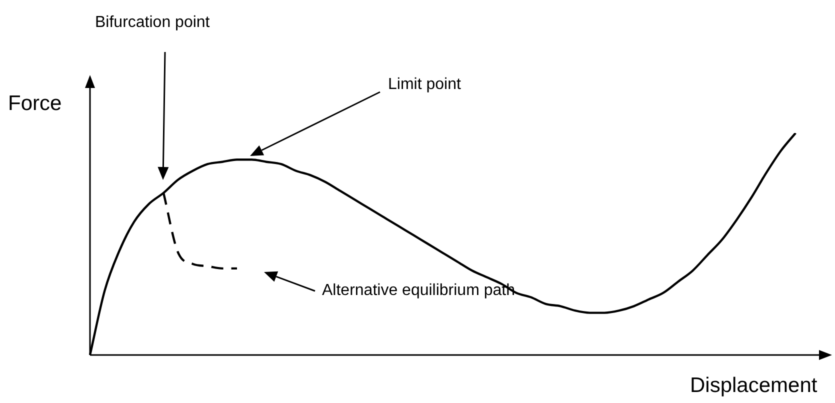 The width and height of the screenshot is (835, 403). Describe the element at coordinates (152, 23) in the screenshot. I see `text: Bifurcation point` at that location.